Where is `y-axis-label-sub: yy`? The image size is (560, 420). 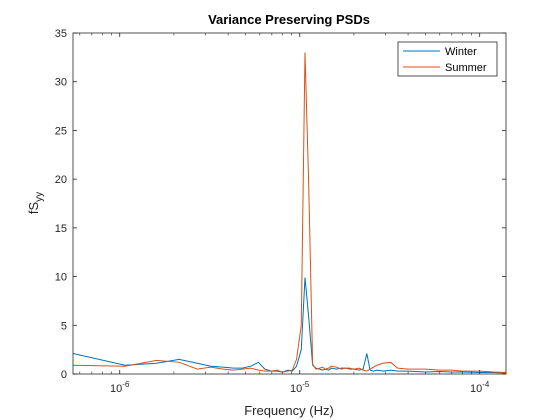 y-axis-label-sub: yy is located at coordinates (39, 197).